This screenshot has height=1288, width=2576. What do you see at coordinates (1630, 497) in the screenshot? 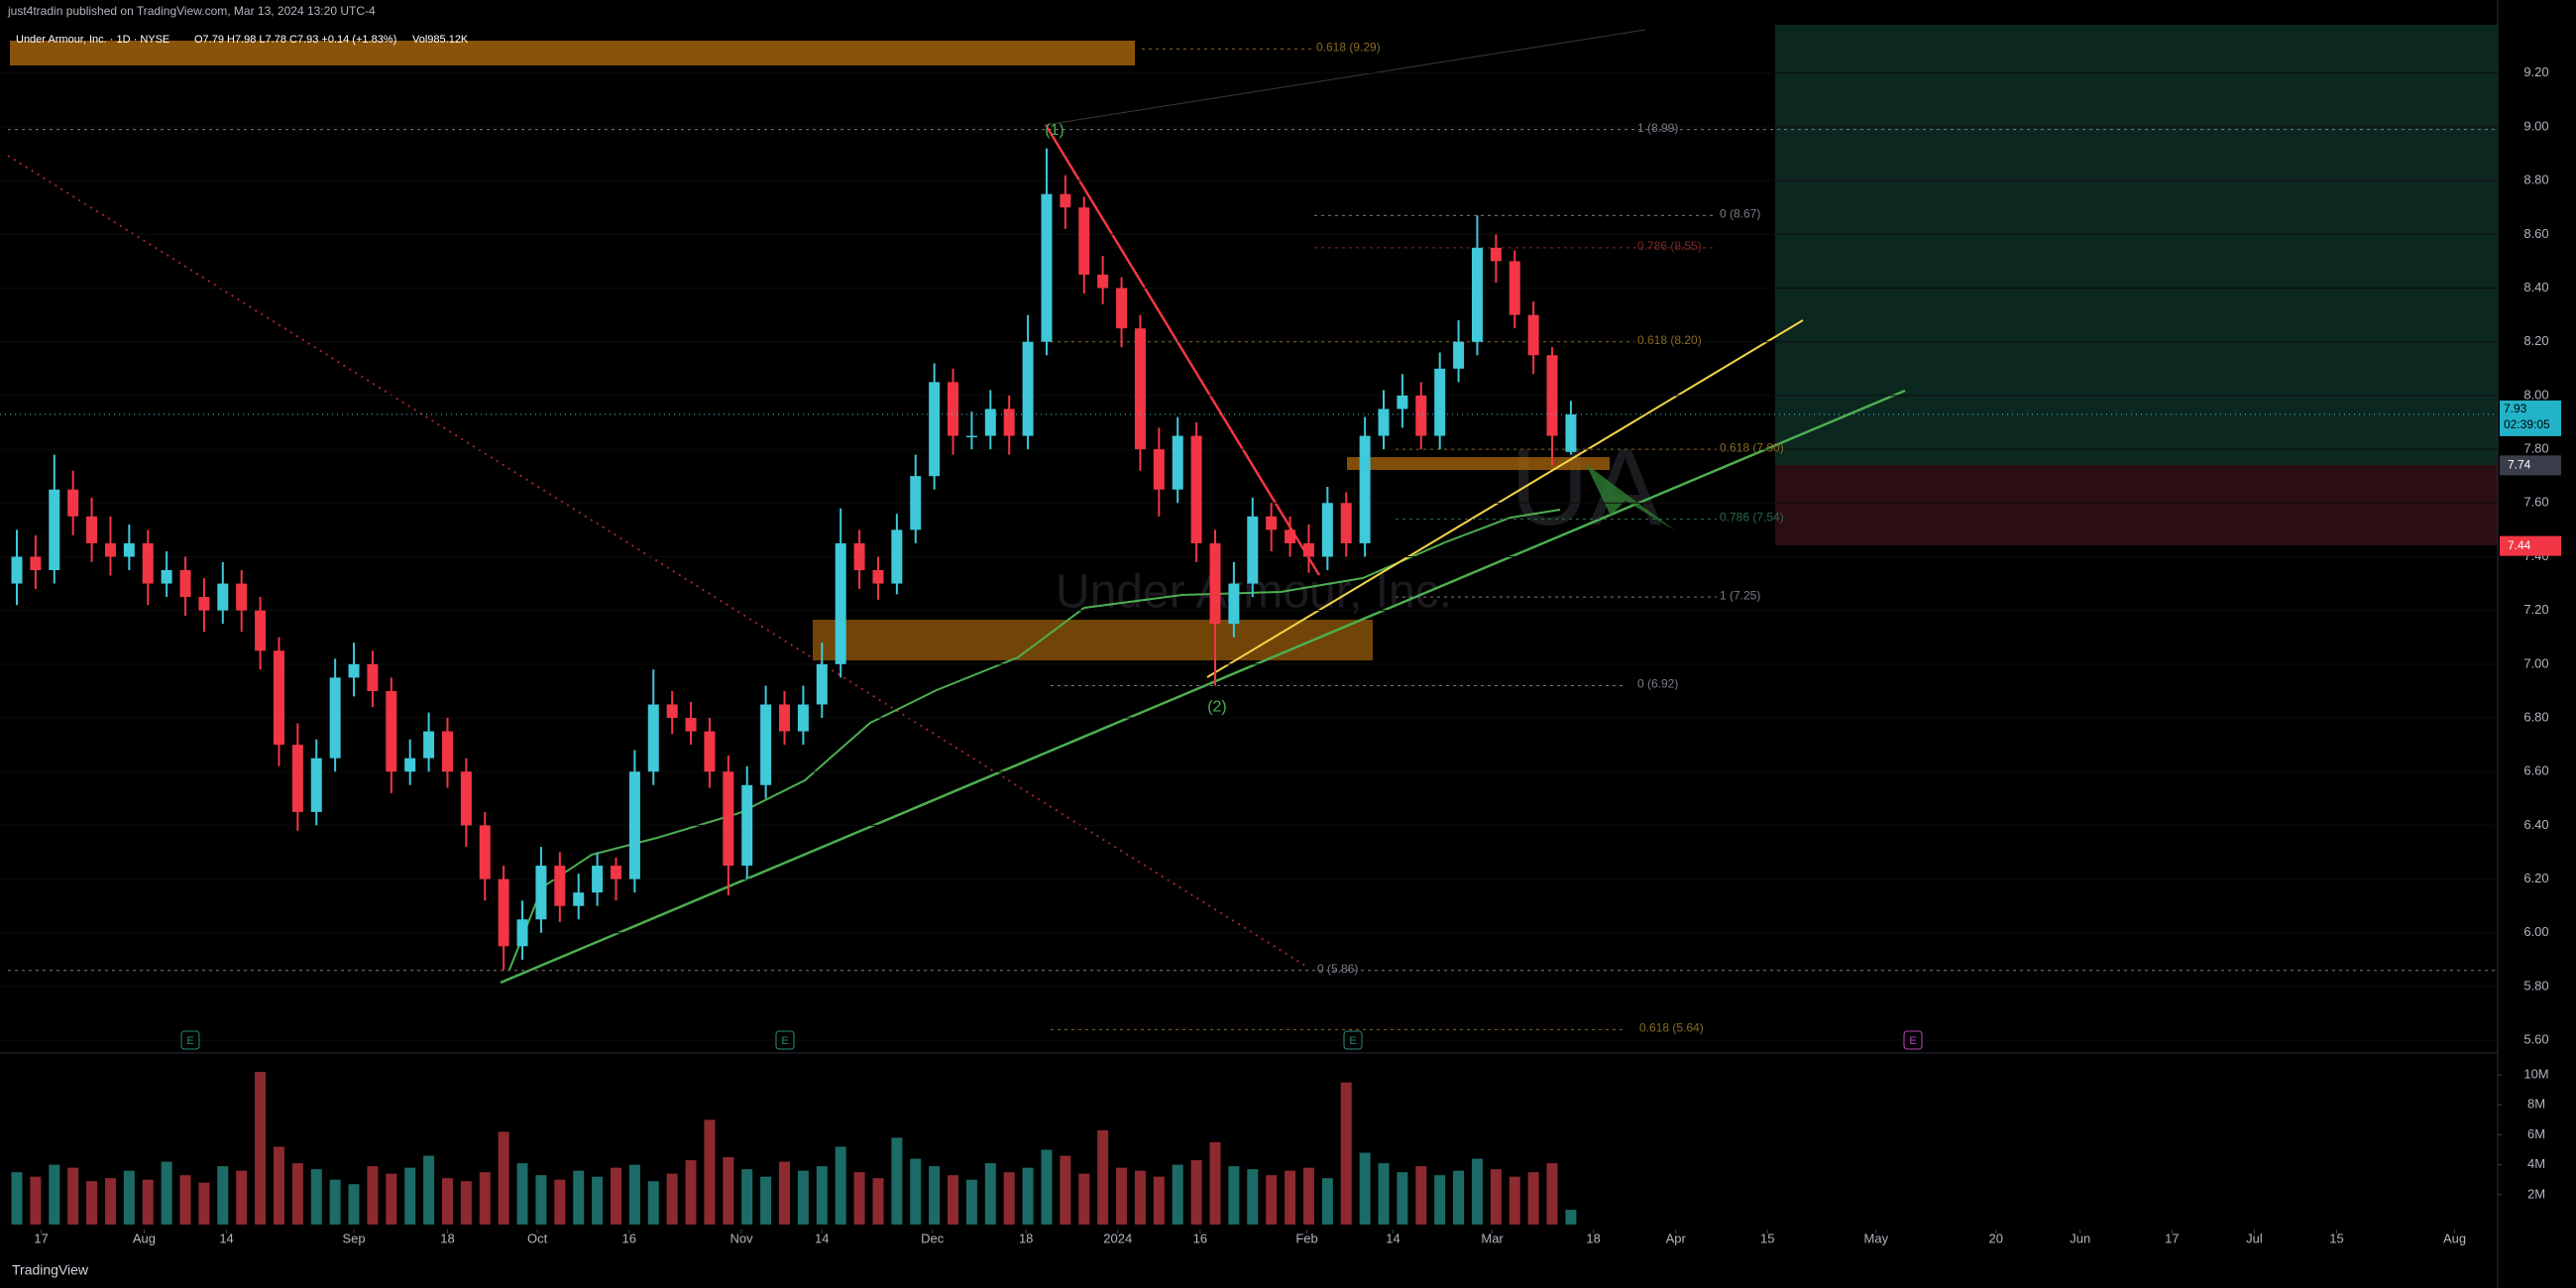
I see `arrow` at bounding box center [1630, 497].